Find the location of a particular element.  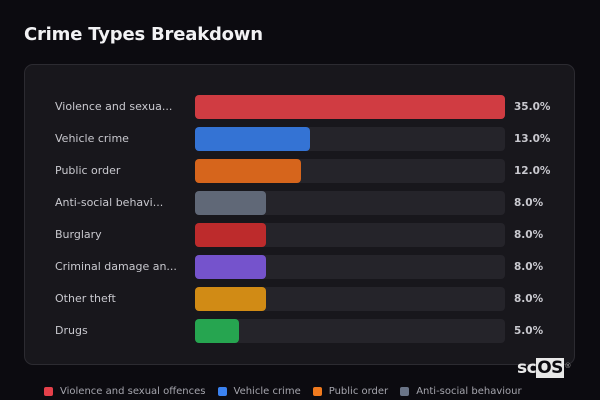

bar-row: Criminal damage an... 8.0% is located at coordinates (299, 267).